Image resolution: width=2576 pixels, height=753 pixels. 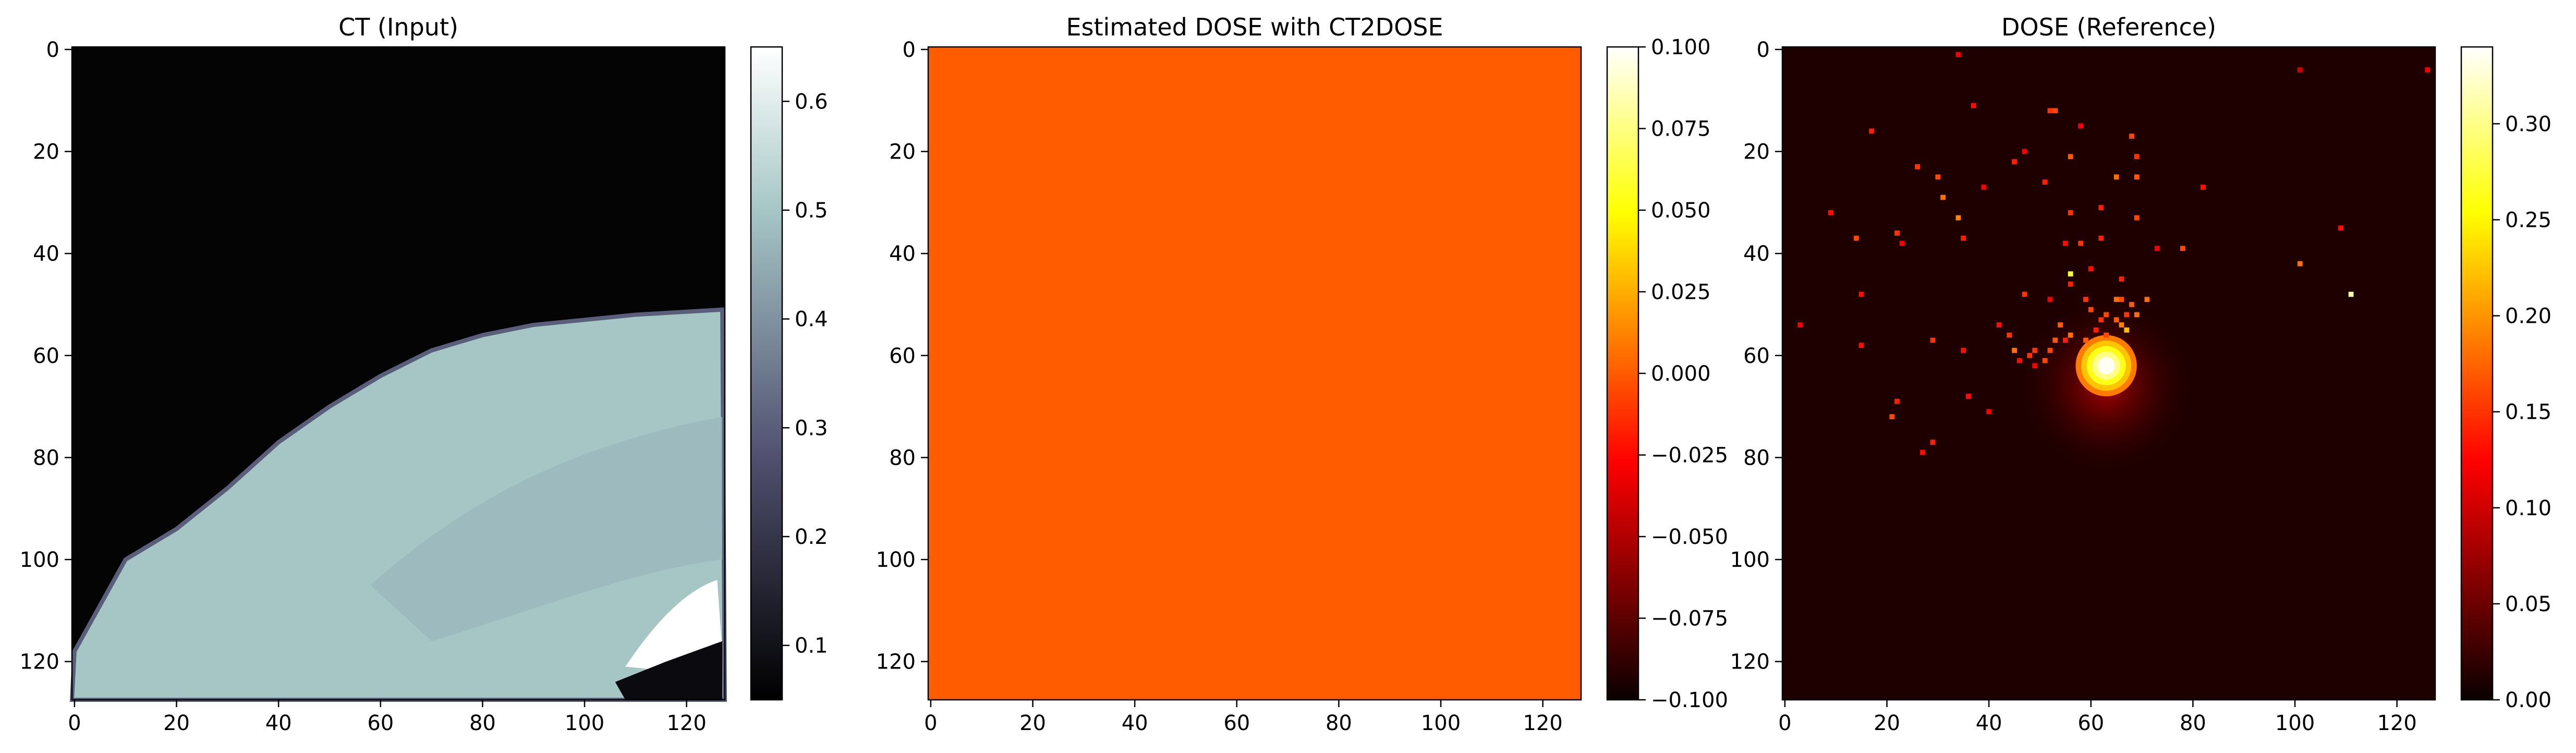 What do you see at coordinates (811, 211) in the screenshot?
I see `colorbar-tick-label: 0.5` at bounding box center [811, 211].